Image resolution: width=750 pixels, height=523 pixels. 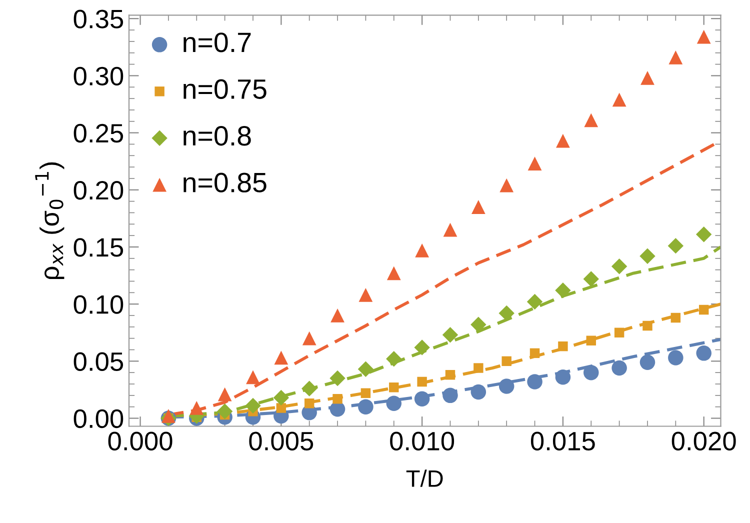 I want to click on y-tick-label: 0.15, so click(x=99, y=247).